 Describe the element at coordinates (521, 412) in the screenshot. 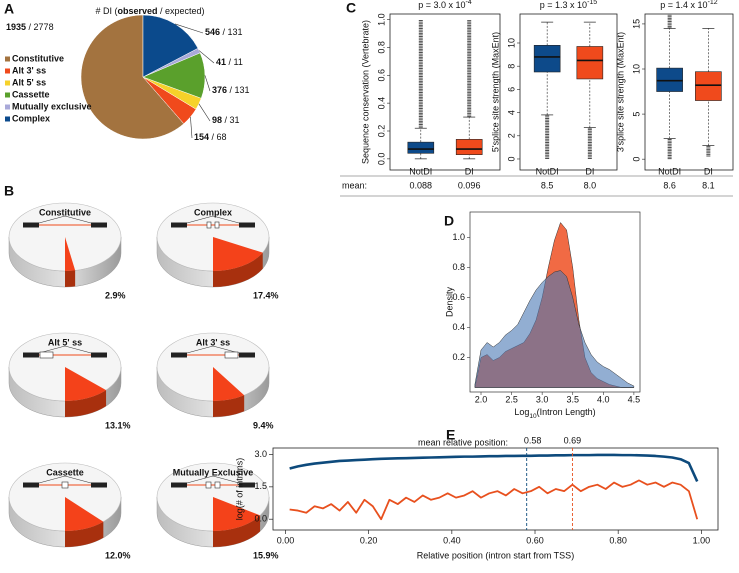

I see `xlabel-part: Log` at that location.